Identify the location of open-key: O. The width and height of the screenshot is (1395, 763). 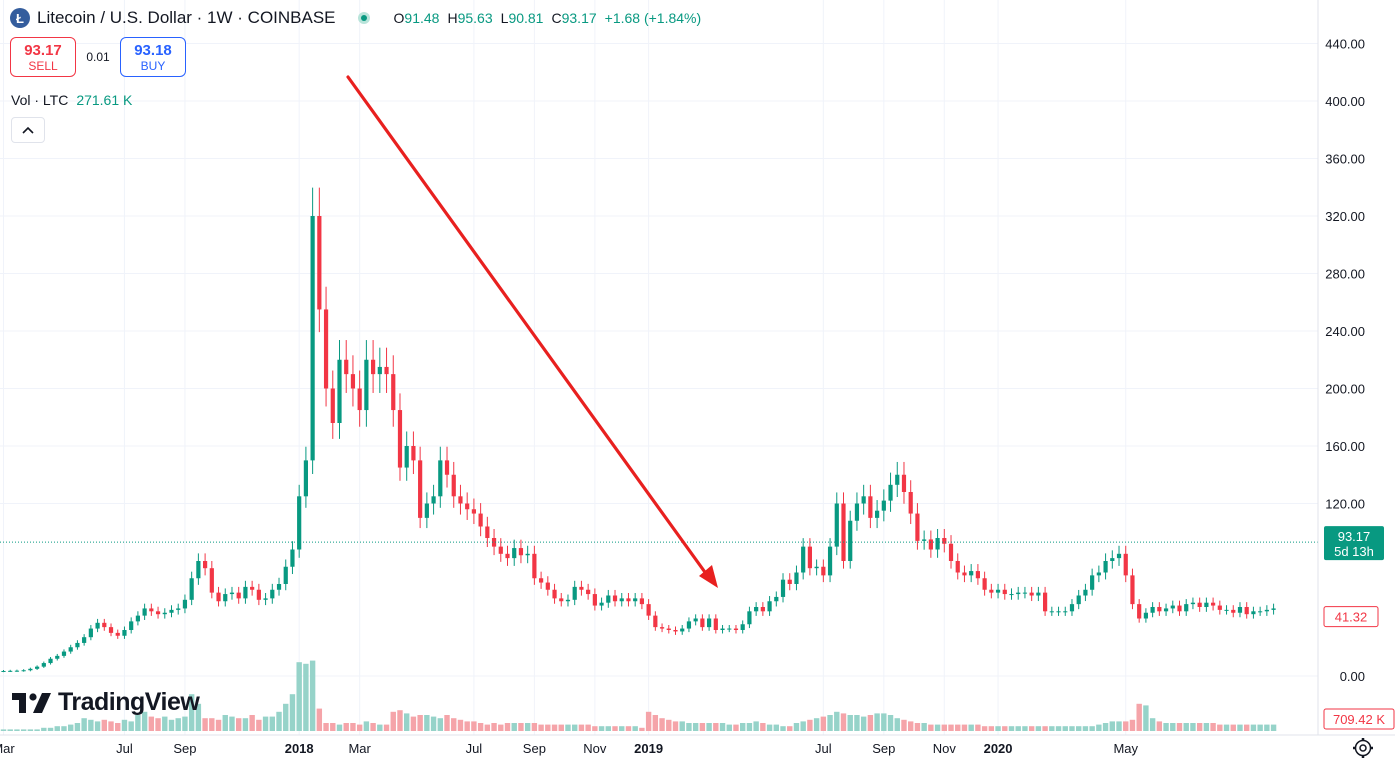
(399, 18).